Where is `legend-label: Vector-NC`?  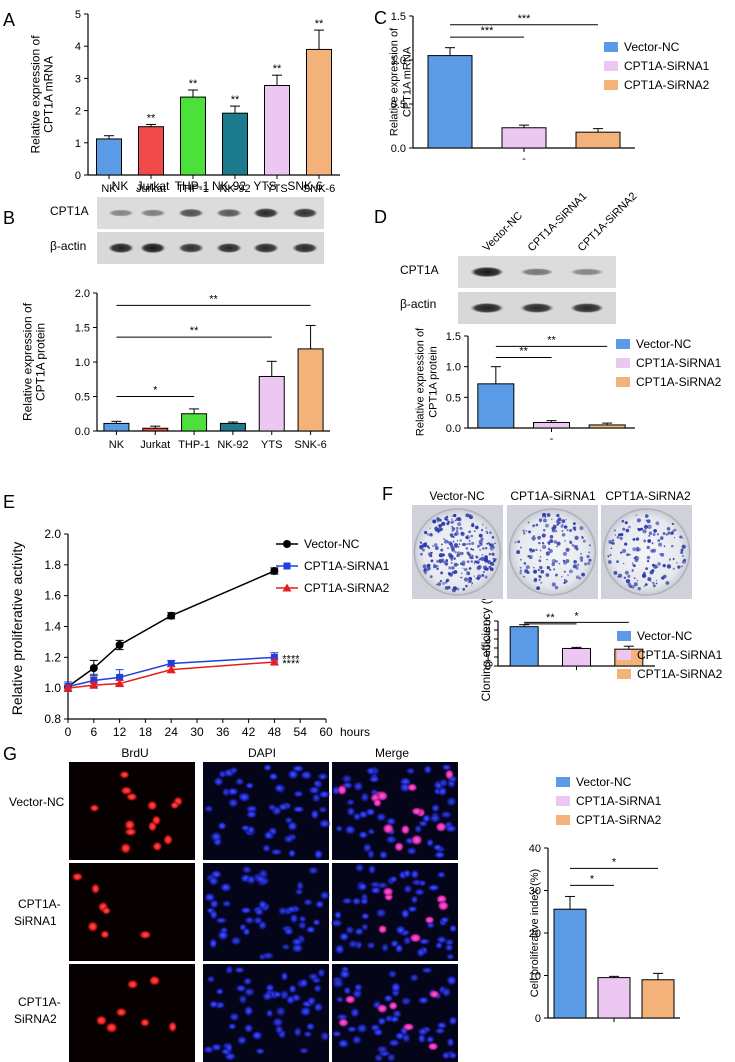
legend-label: Vector-NC is located at coordinates (652, 47).